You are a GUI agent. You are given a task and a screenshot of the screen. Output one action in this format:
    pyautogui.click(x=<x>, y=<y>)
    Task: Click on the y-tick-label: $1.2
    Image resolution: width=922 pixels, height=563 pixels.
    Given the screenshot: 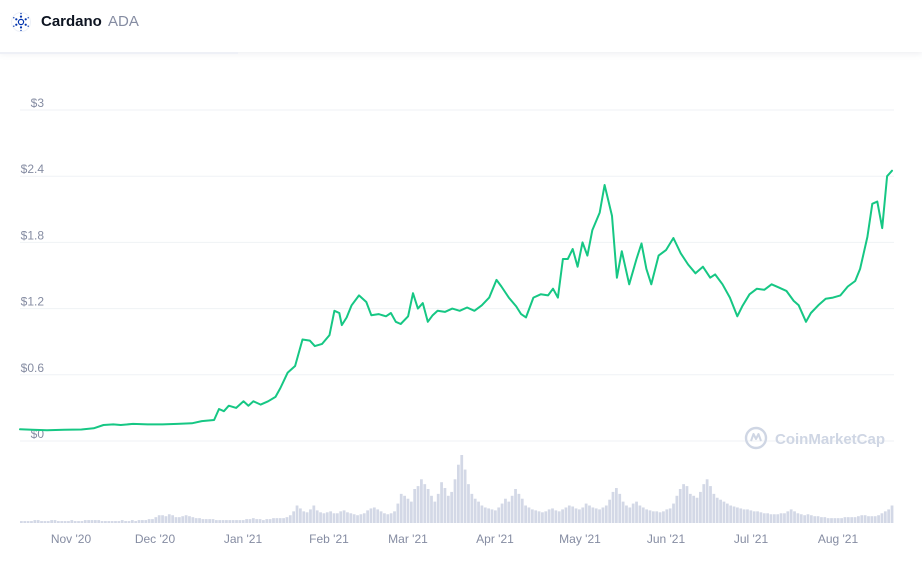 What is the action you would take?
    pyautogui.click(x=33, y=302)
    